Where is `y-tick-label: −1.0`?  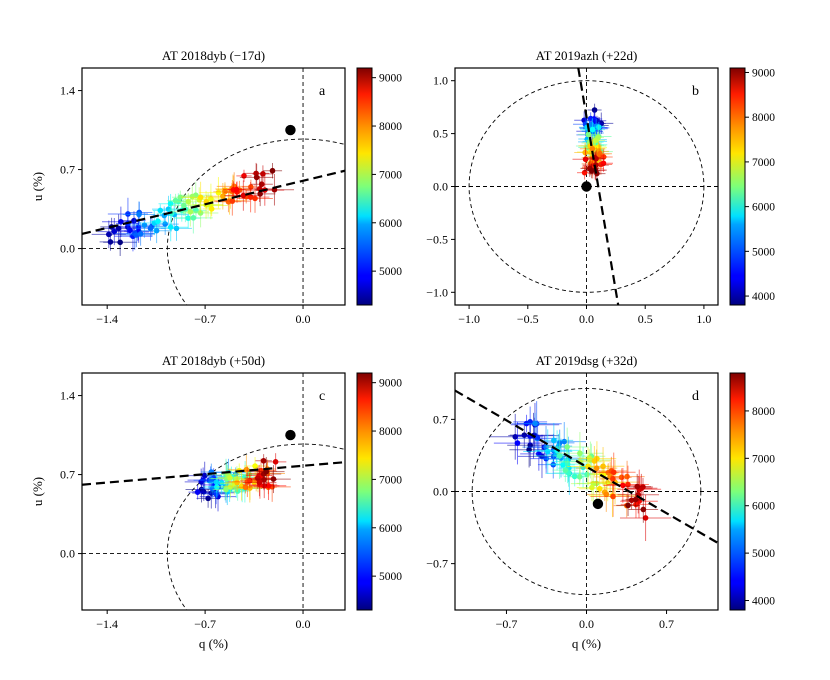 y-tick-label: −1.0 is located at coordinates (437, 292).